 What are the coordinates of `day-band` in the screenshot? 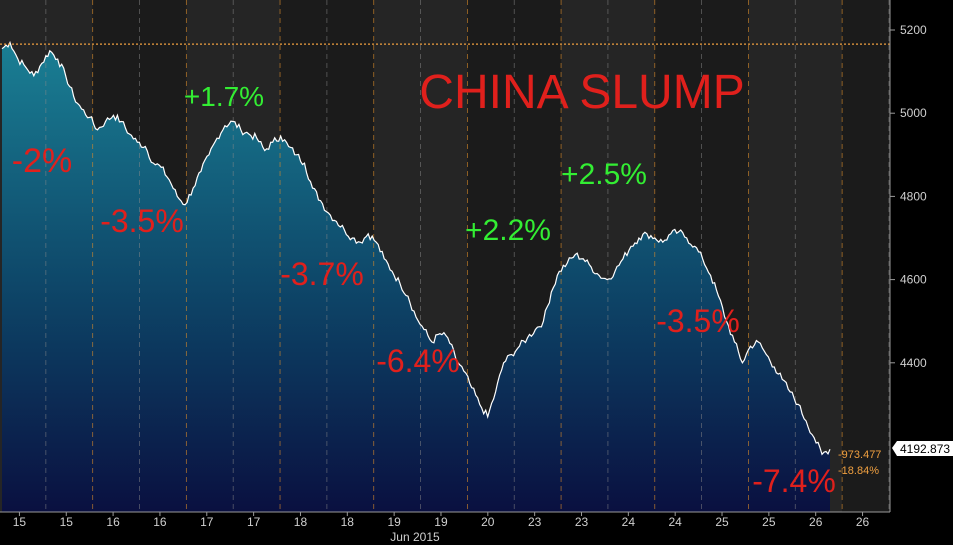 It's located at (866, 256).